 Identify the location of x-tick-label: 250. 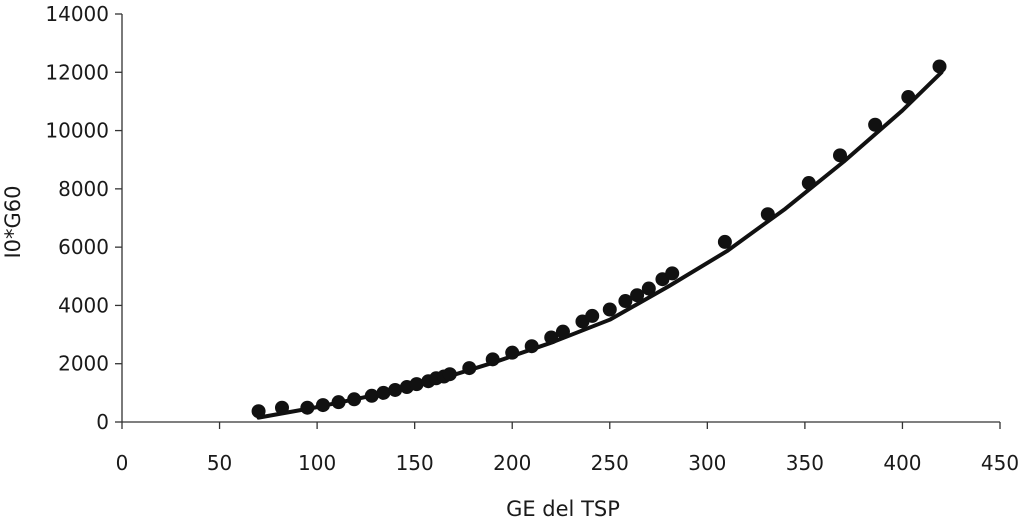
(610, 463).